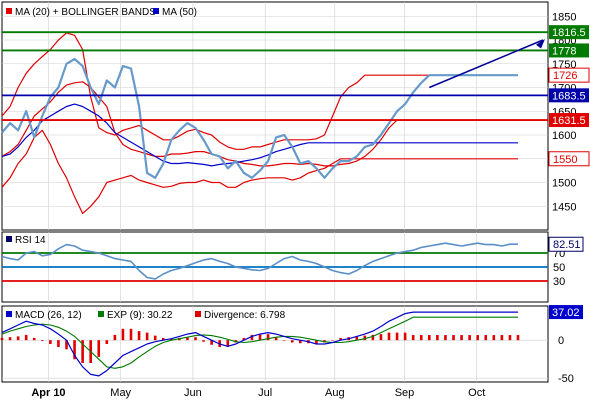 Image resolution: width=590 pixels, height=400 pixels. I want to click on legend-label: MA (20) + BOLLINGER BANDS, so click(85, 12).